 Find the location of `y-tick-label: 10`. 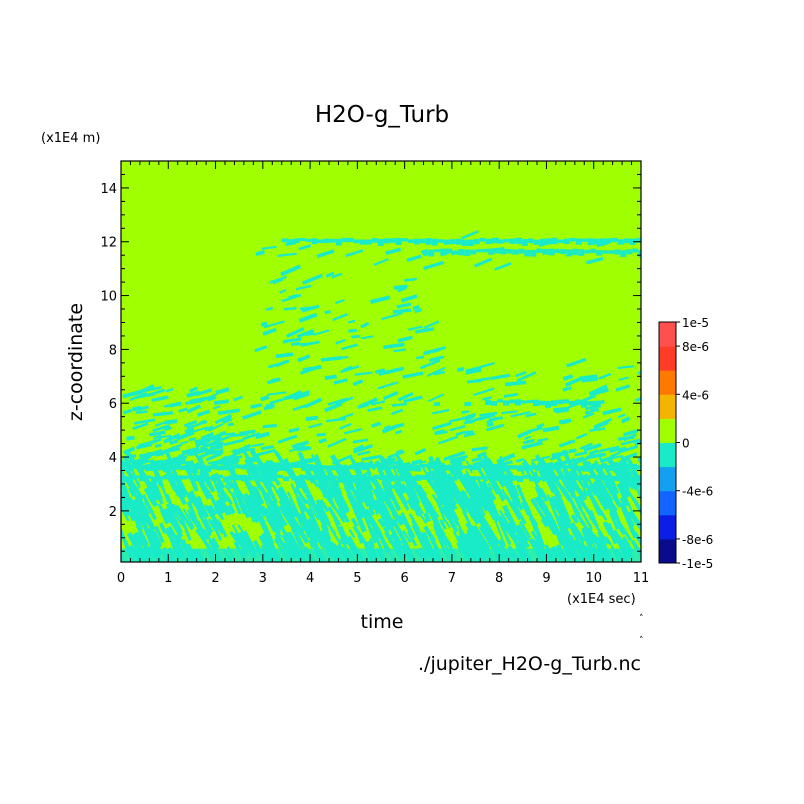

y-tick-label: 10 is located at coordinates (108, 297).